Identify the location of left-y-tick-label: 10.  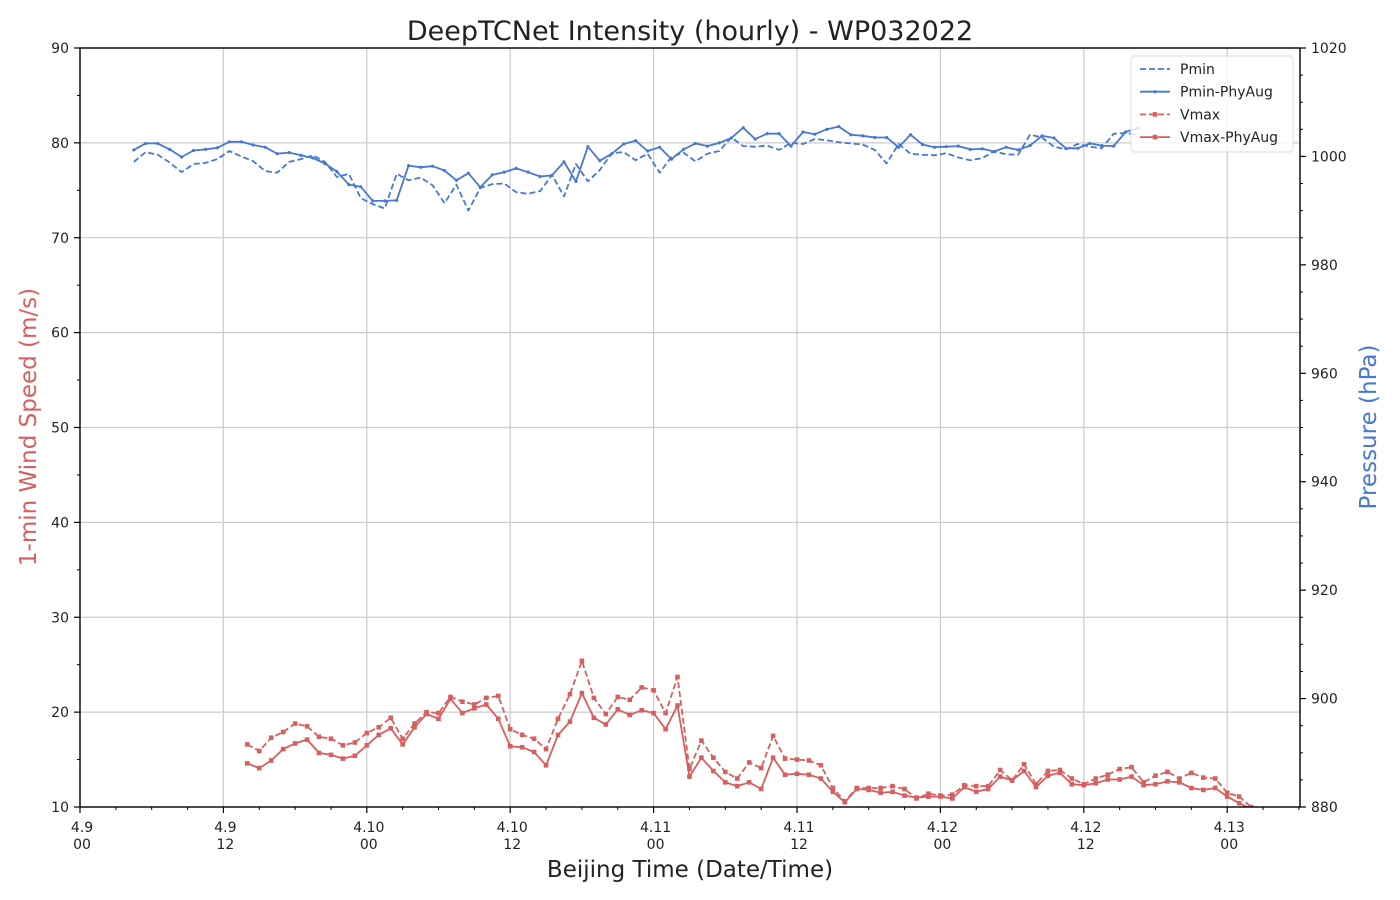
(60, 808).